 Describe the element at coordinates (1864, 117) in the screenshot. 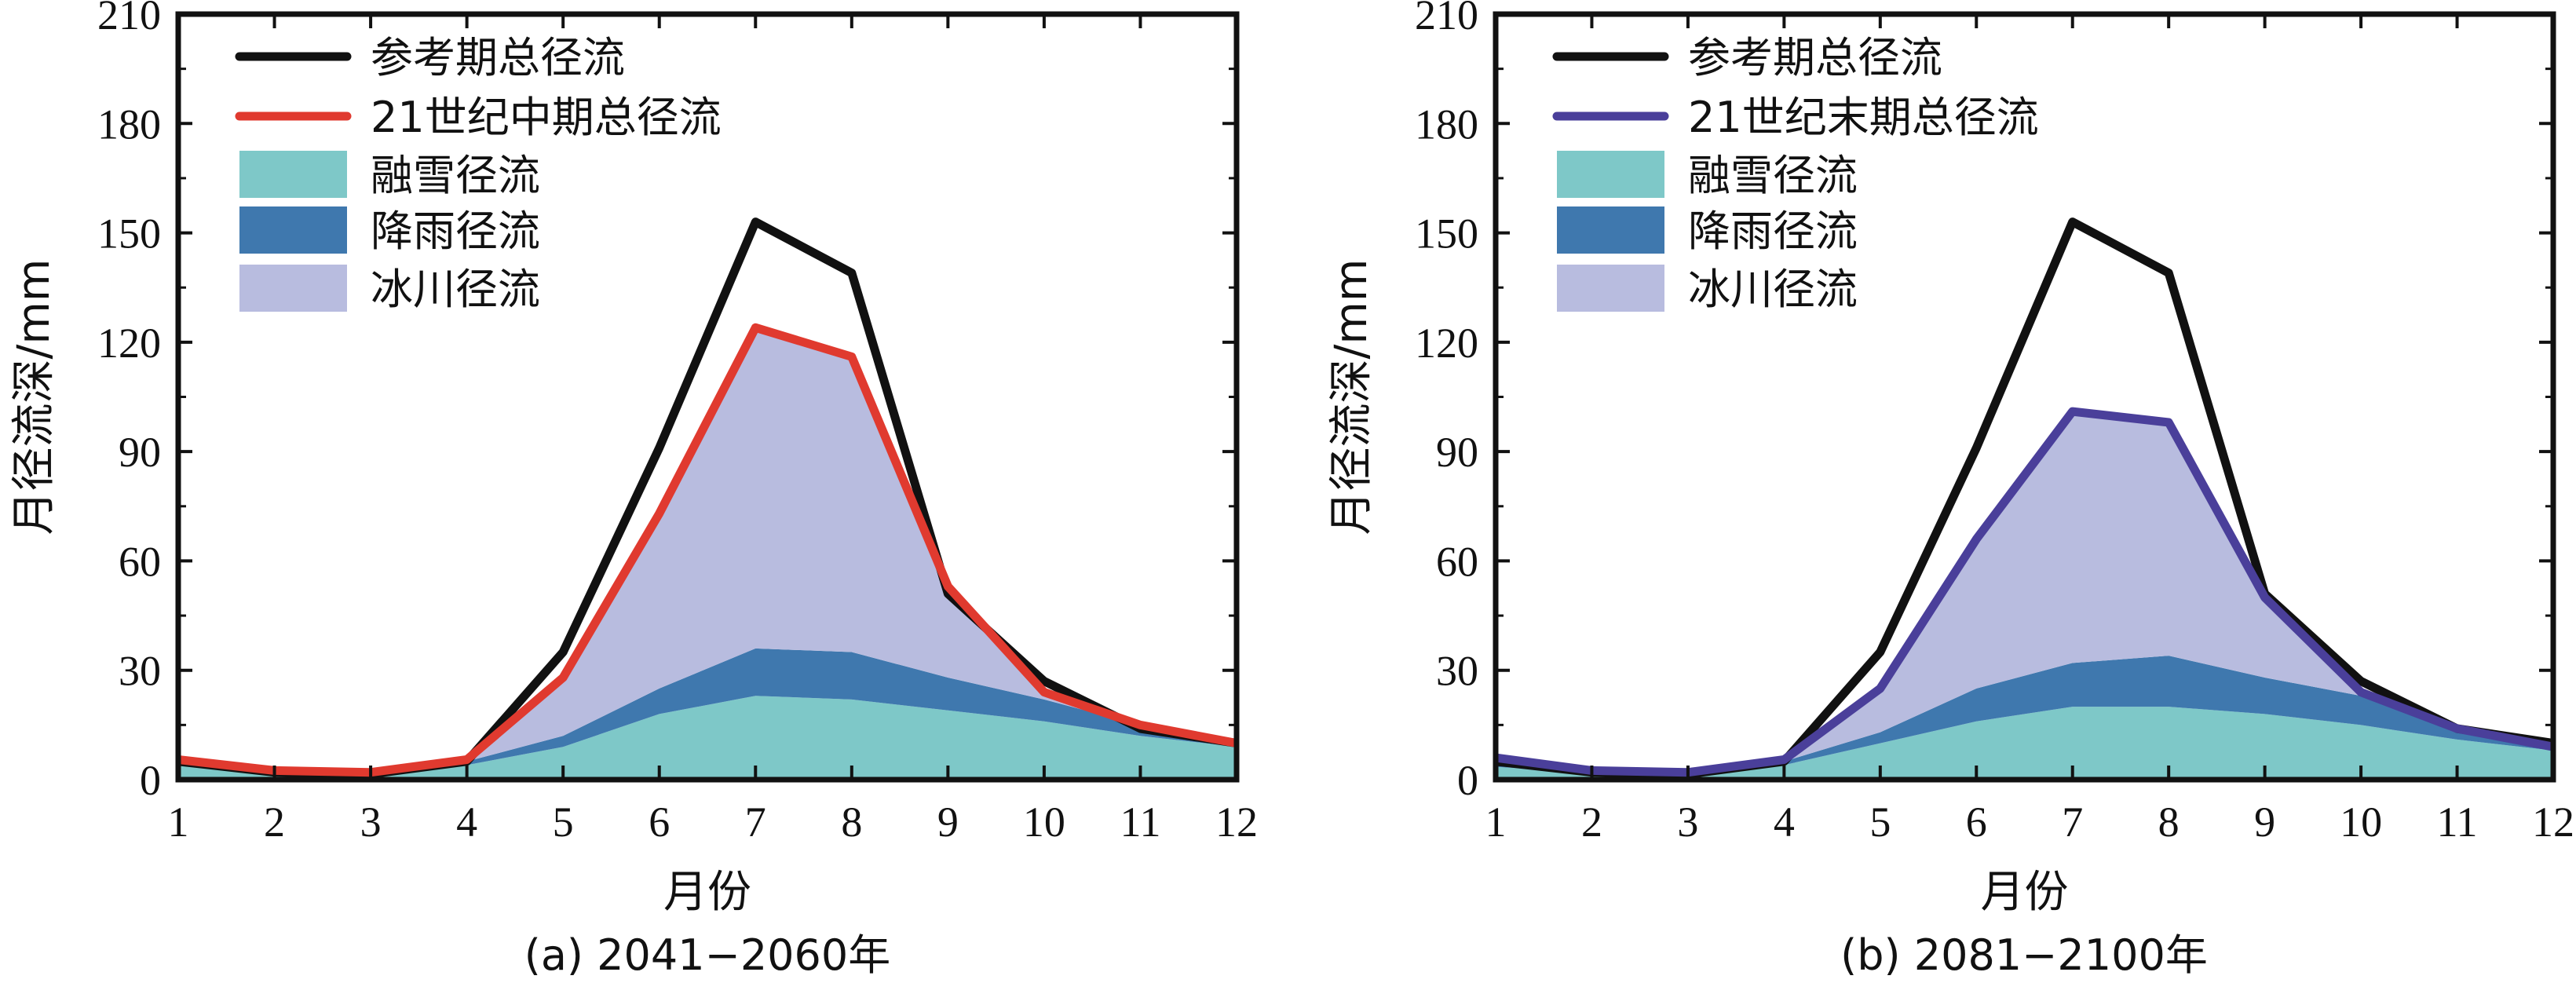

I see `legend-label: 21世纪末期总径流` at that location.